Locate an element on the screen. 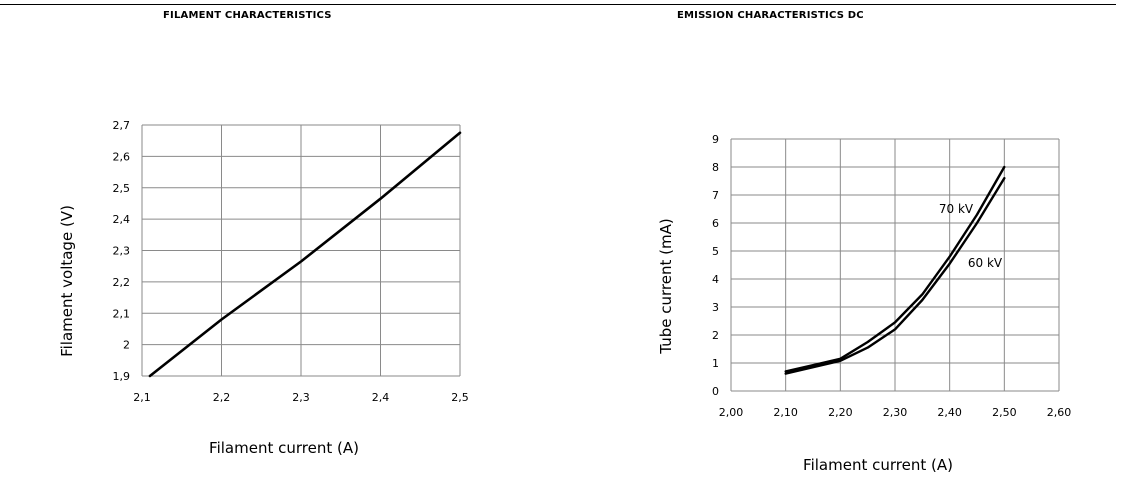 This screenshot has height=495, width=1127. top-rule is located at coordinates (558, 4).